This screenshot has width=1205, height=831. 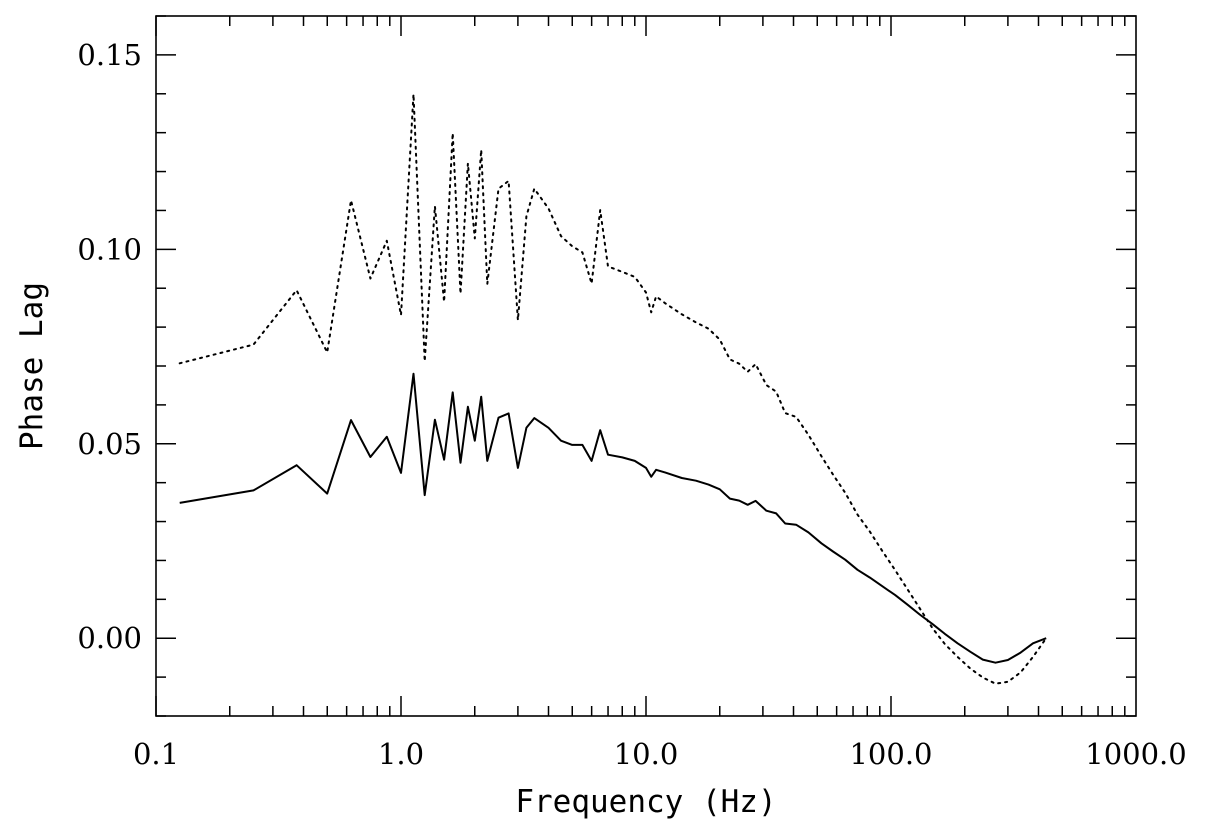 I want to click on y-axis-label: Phase Lag, so click(x=32, y=366).